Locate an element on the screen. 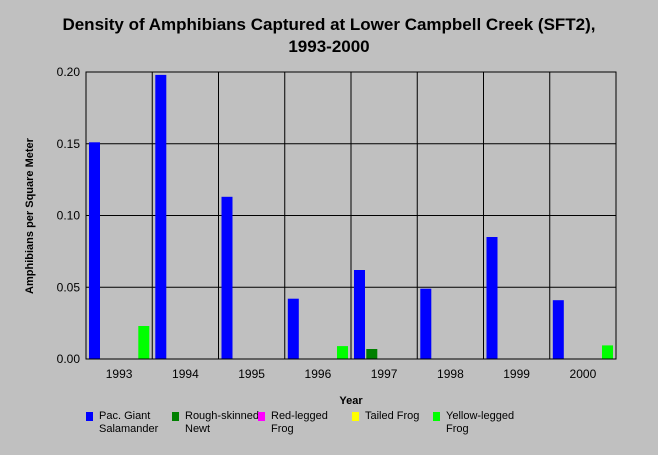 Image resolution: width=658 pixels, height=455 pixels. legend-item: Red-legged Frog is located at coordinates (308, 423).